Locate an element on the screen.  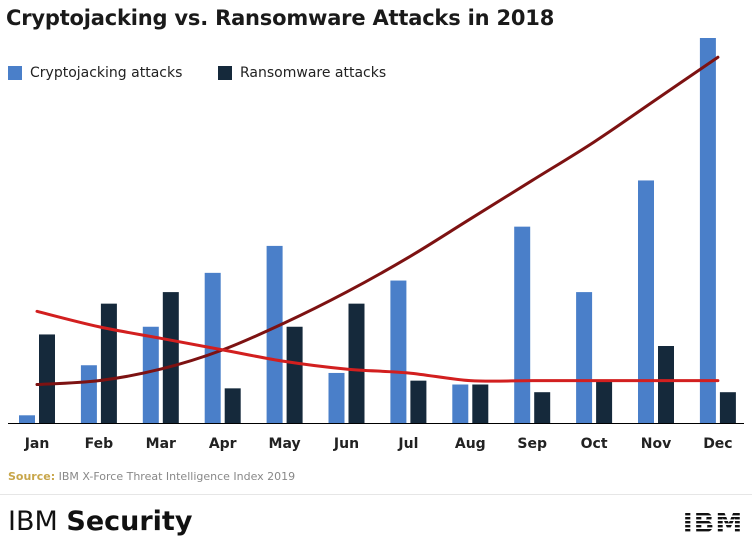
x-tick-label-aug: Aug is located at coordinates (470, 444).